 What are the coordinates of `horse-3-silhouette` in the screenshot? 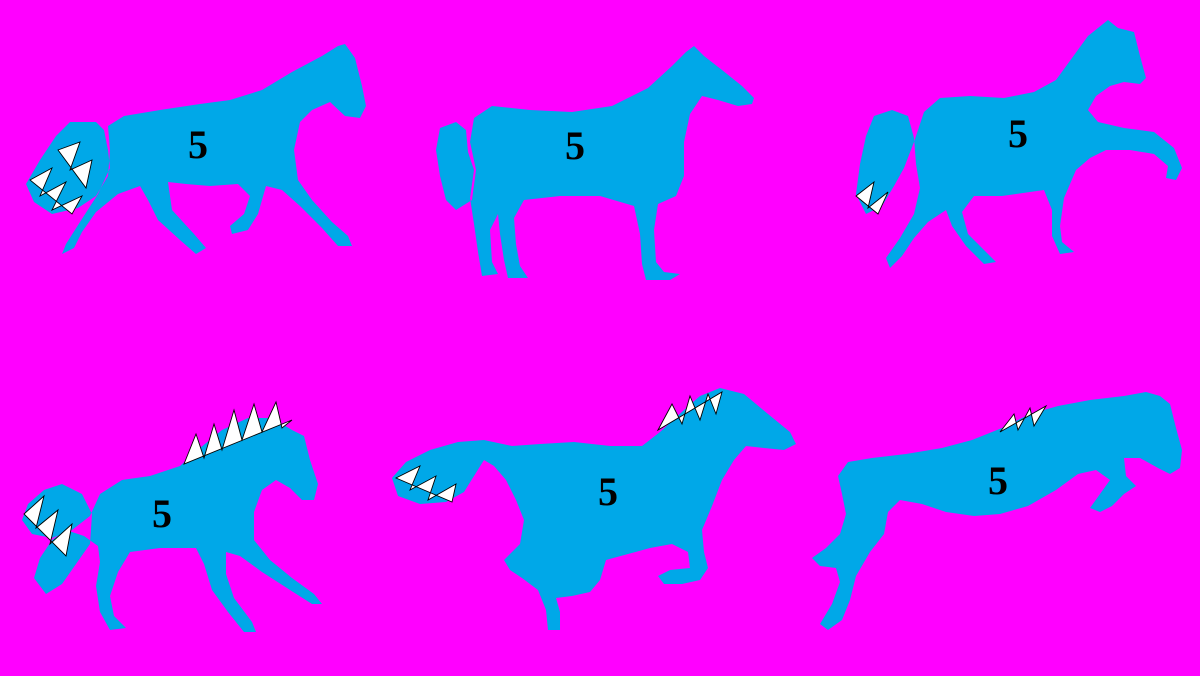 It's located at (1018, 144).